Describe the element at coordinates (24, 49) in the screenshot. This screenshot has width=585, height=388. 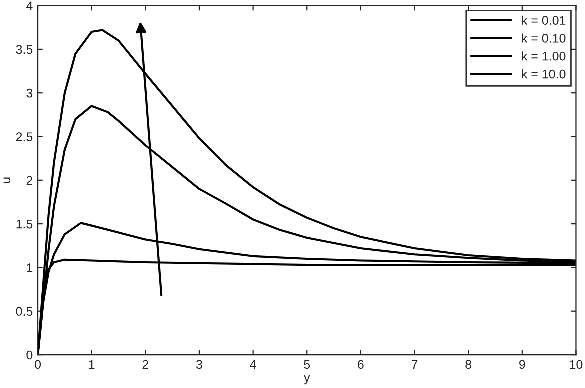
I see `y-tick-label: 3.5` at that location.